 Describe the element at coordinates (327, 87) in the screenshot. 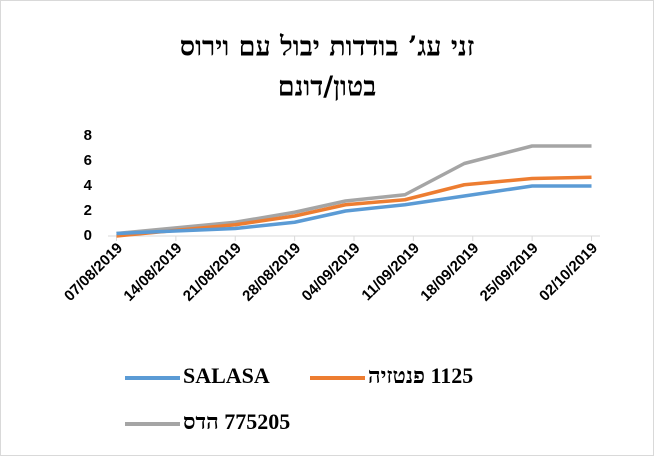

I see `chart-title: בטון/דונם` at that location.